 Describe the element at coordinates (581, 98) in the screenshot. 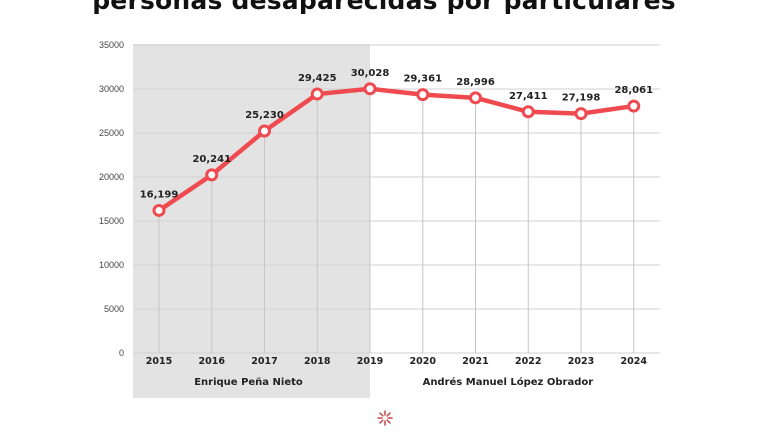

I see `data-label: 27,198` at that location.